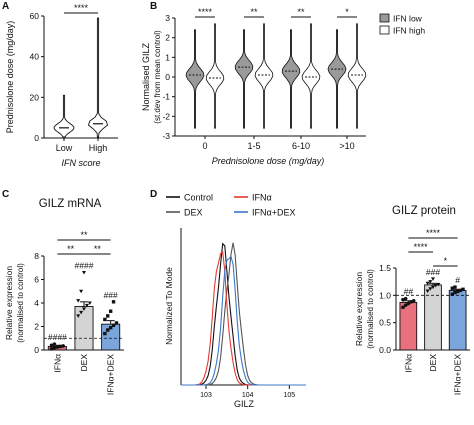 This screenshot has width=474, height=425. I want to click on y-tick-label: 1.5, so click(385, 268).